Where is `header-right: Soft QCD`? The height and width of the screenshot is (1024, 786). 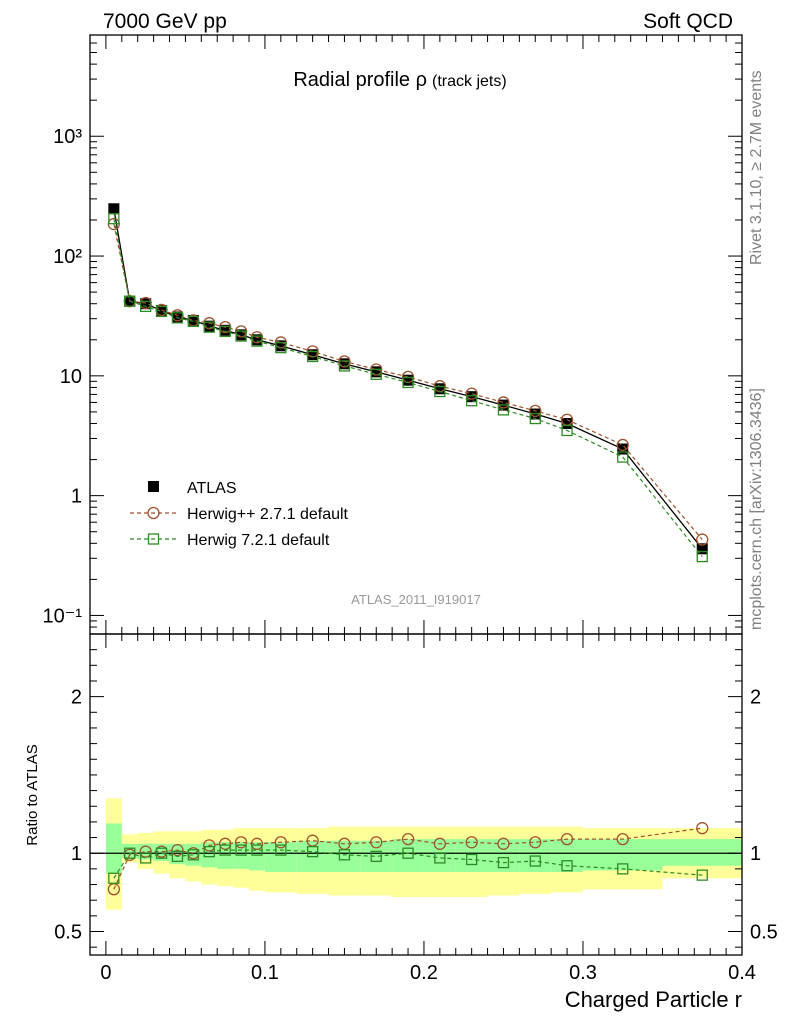
header-right: Soft QCD is located at coordinates (688, 21).